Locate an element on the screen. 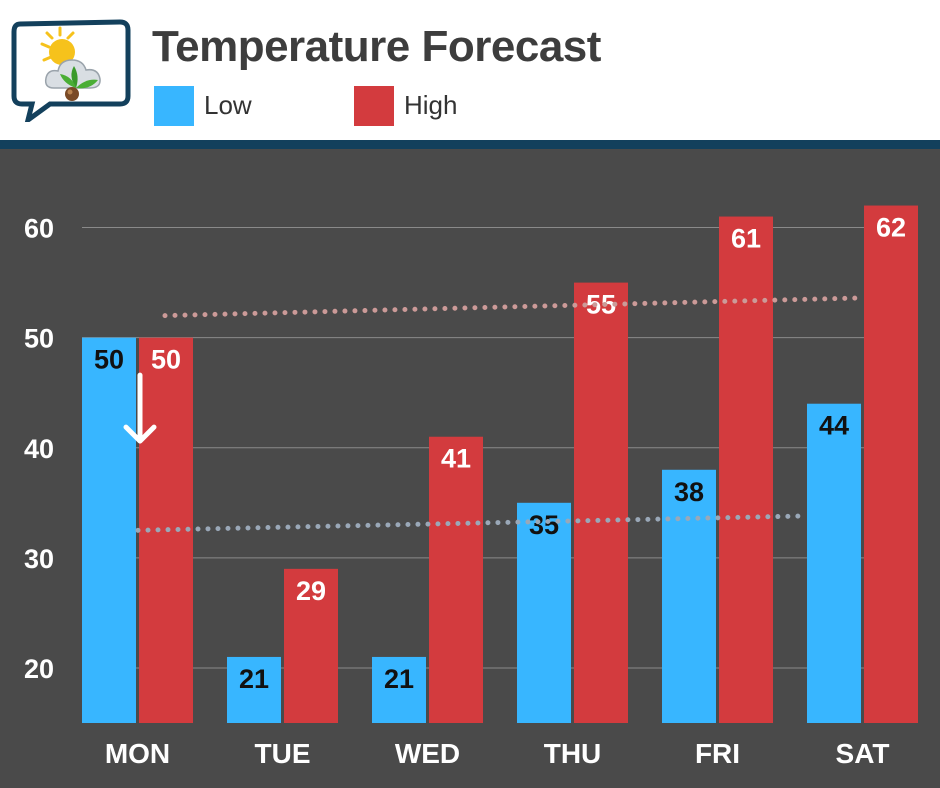 This screenshot has height=788, width=940. data-label-low: 50 is located at coordinates (109, 360).